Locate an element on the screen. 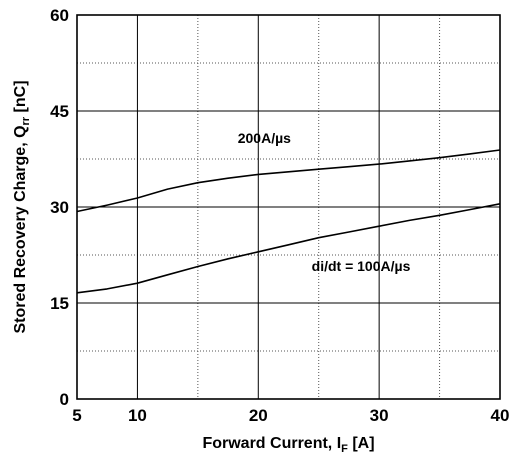 The width and height of the screenshot is (516, 464). y-tick-label: 60 is located at coordinates (59, 15).